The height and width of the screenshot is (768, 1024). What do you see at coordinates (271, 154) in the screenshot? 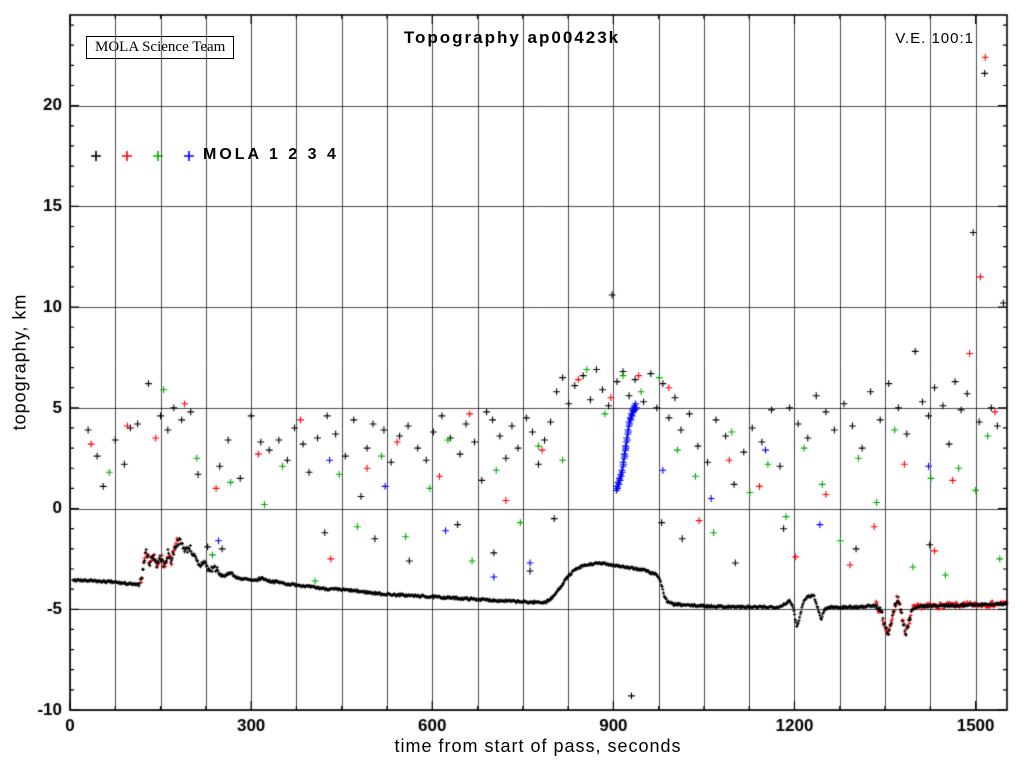
I see `legend-label: MOLA 1 2 3 4` at bounding box center [271, 154].